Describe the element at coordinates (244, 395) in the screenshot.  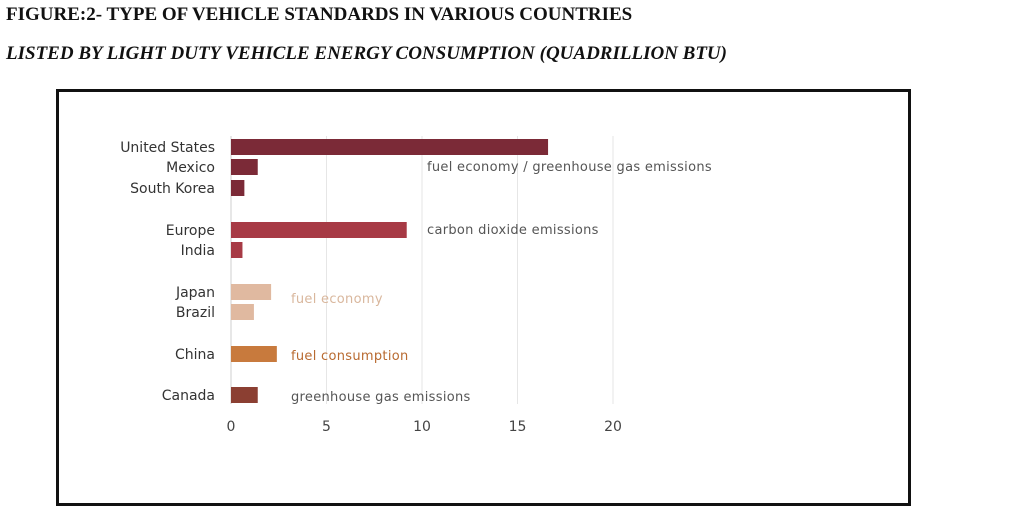
I see `bar-canada` at that location.